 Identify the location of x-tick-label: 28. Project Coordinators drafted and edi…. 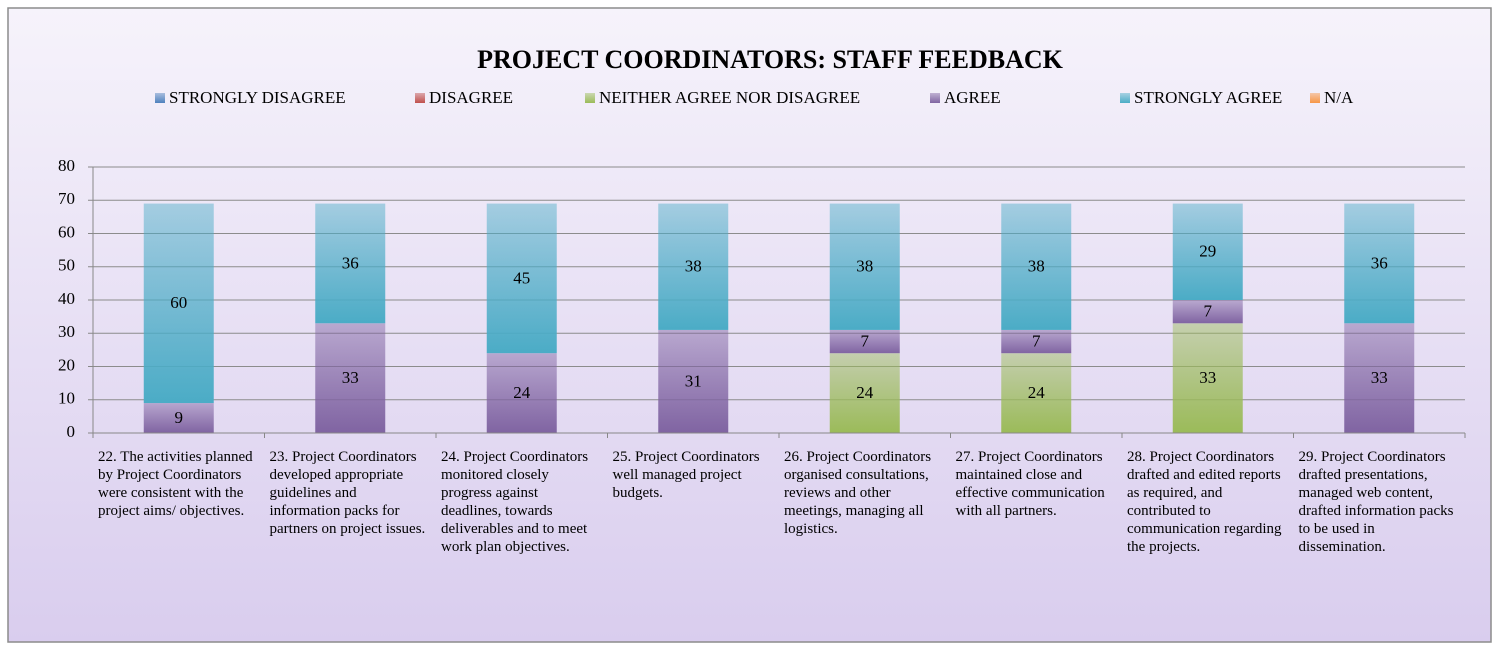
(1204, 502).